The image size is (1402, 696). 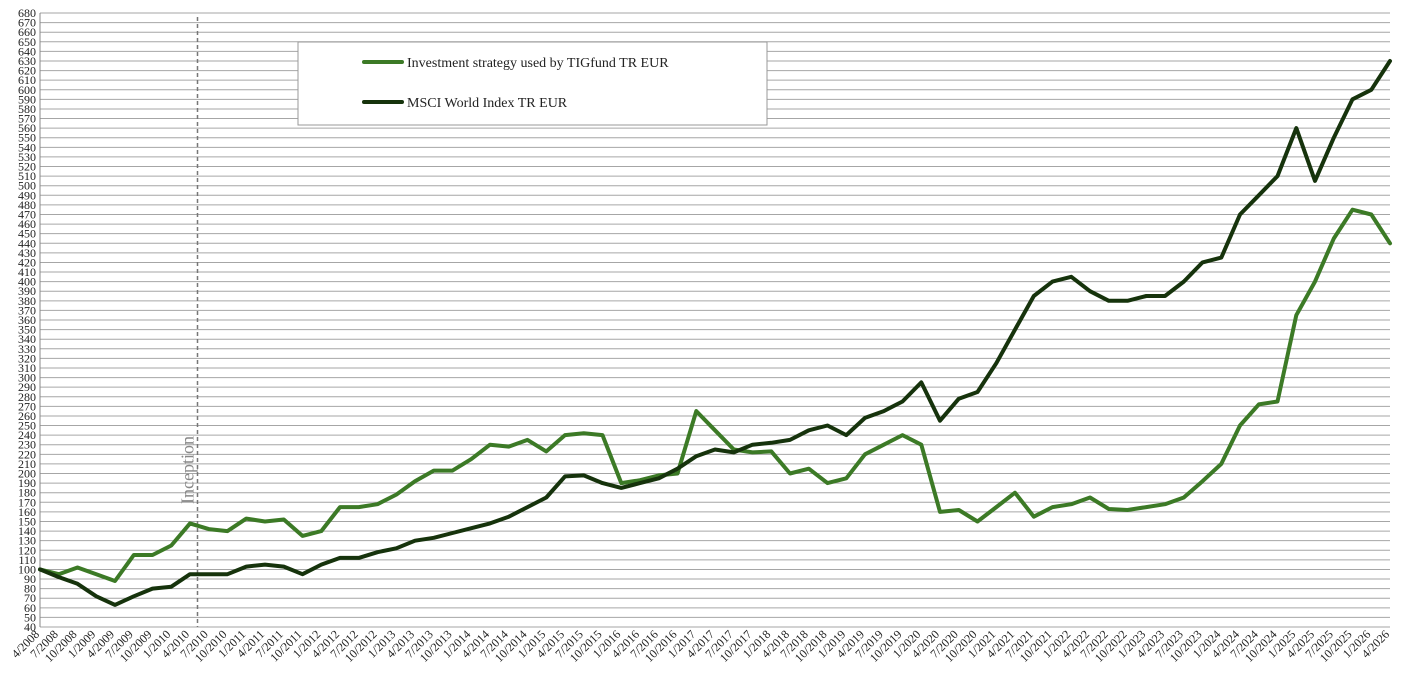 What do you see at coordinates (30, 627) in the screenshot?
I see `y-tick-label: 40` at bounding box center [30, 627].